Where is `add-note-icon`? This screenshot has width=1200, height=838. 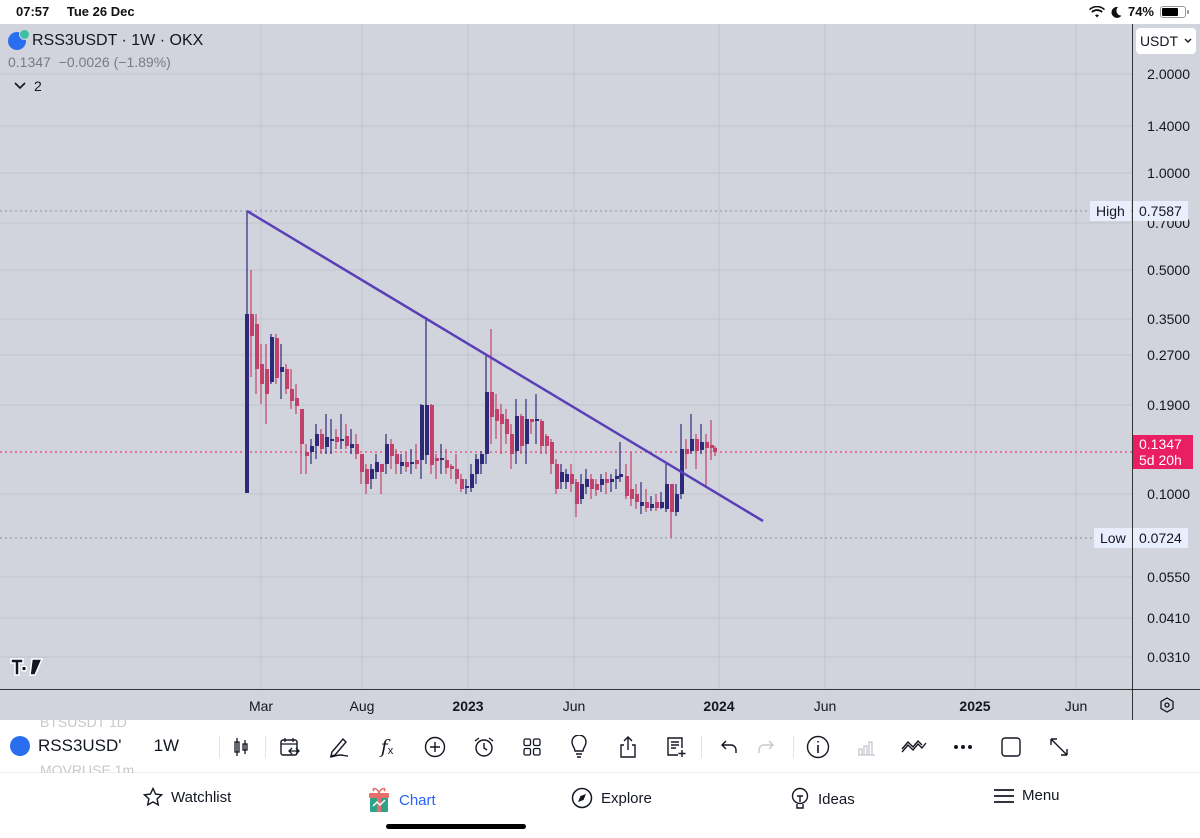
add-note-icon is located at coordinates (676, 747).